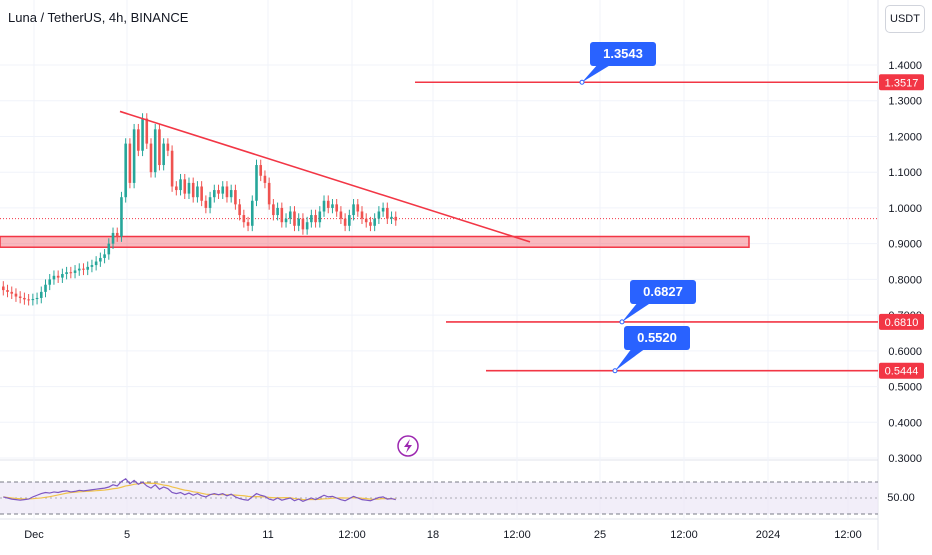  What do you see at coordinates (267, 535) in the screenshot?
I see `time-tick-label: 11` at bounding box center [267, 535].